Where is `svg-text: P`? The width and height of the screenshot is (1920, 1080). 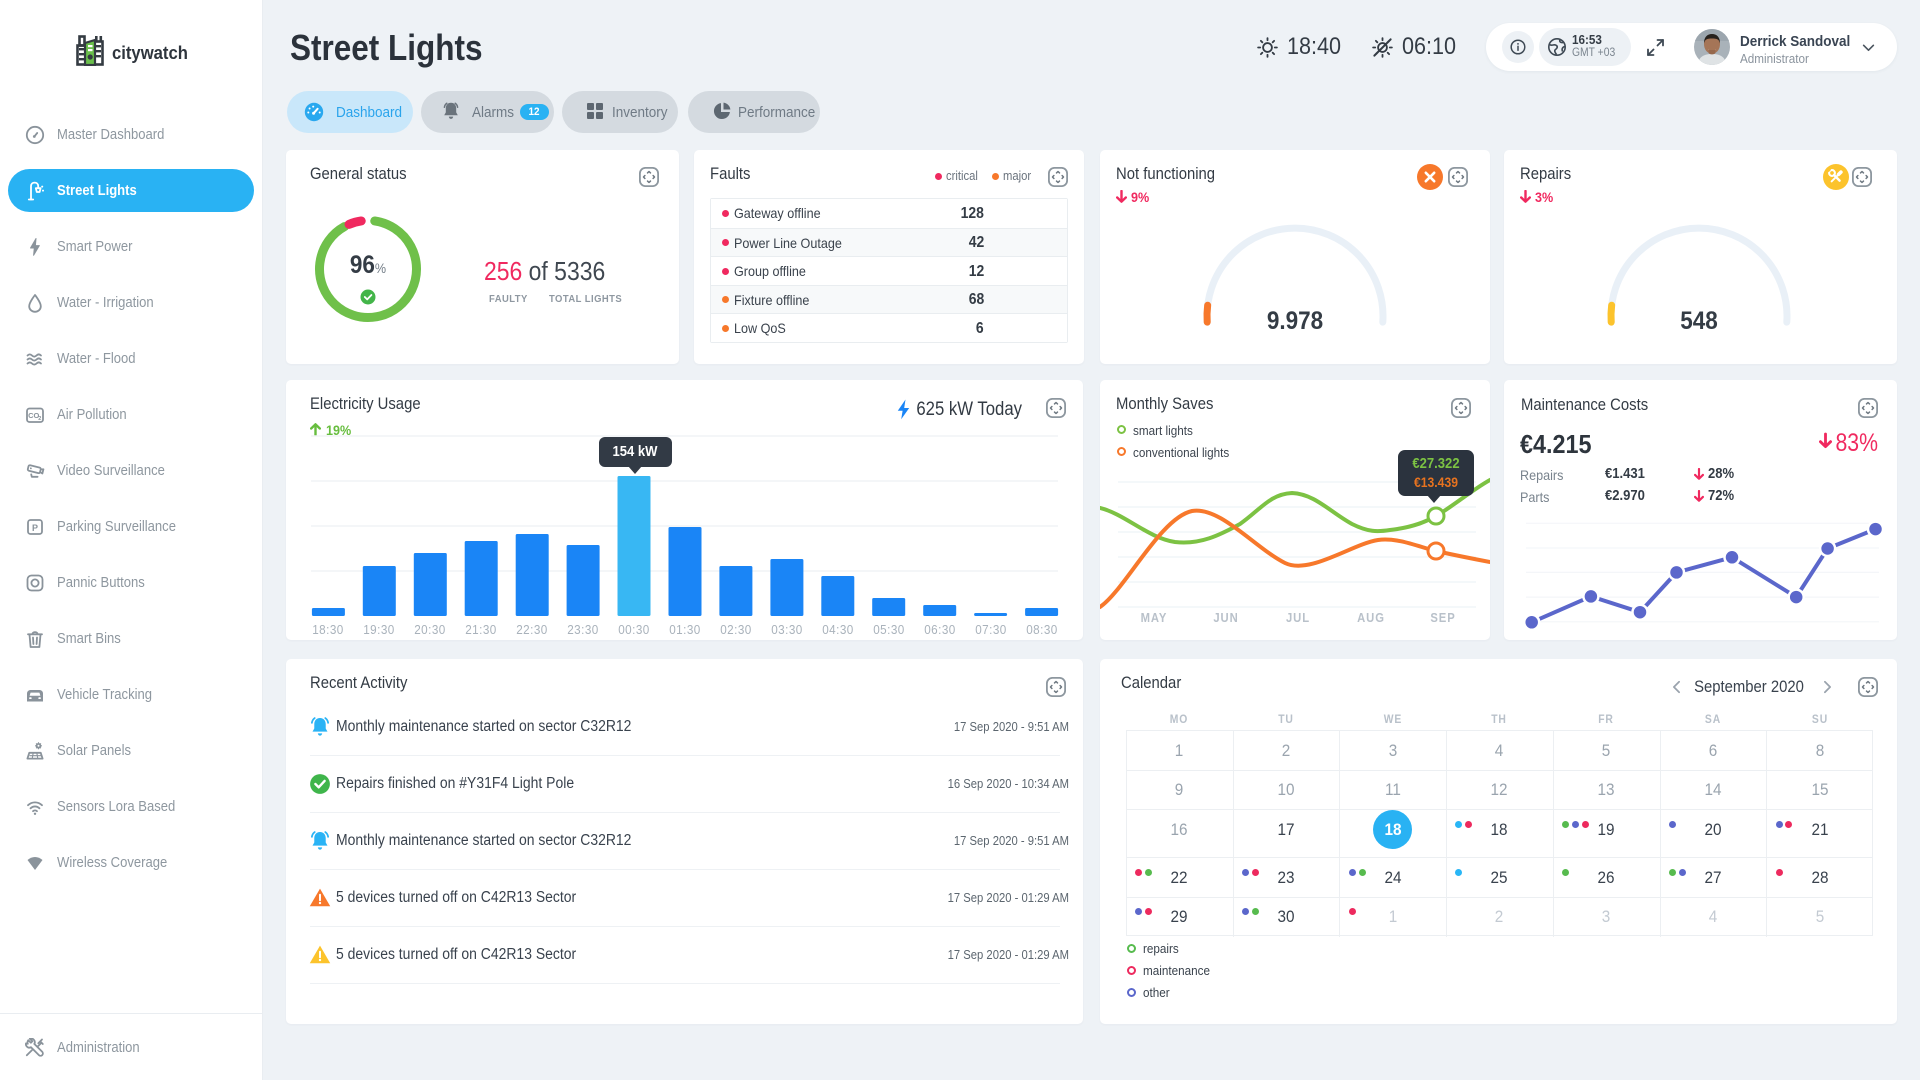 svg-text: P is located at coordinates (35, 528).